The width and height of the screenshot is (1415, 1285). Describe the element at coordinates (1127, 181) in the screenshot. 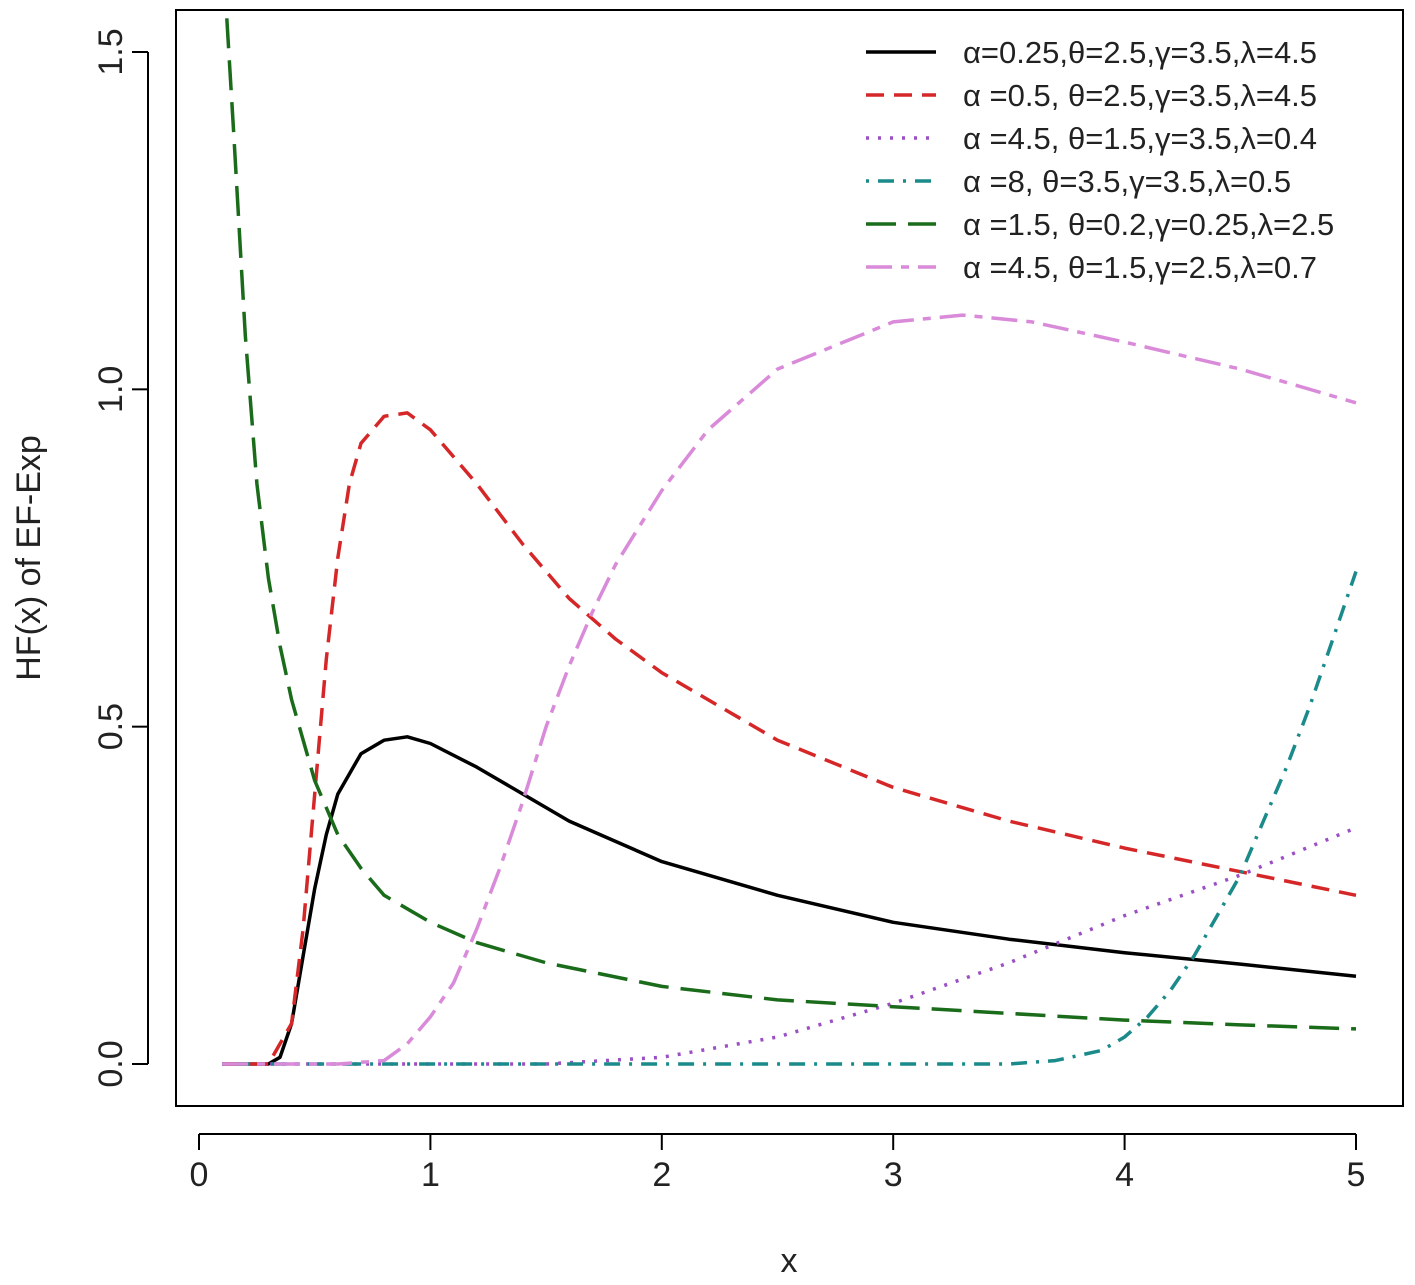

I see `legend-label-4: α =8, θ=3.5,γ=3.5,λ=0.5` at that location.